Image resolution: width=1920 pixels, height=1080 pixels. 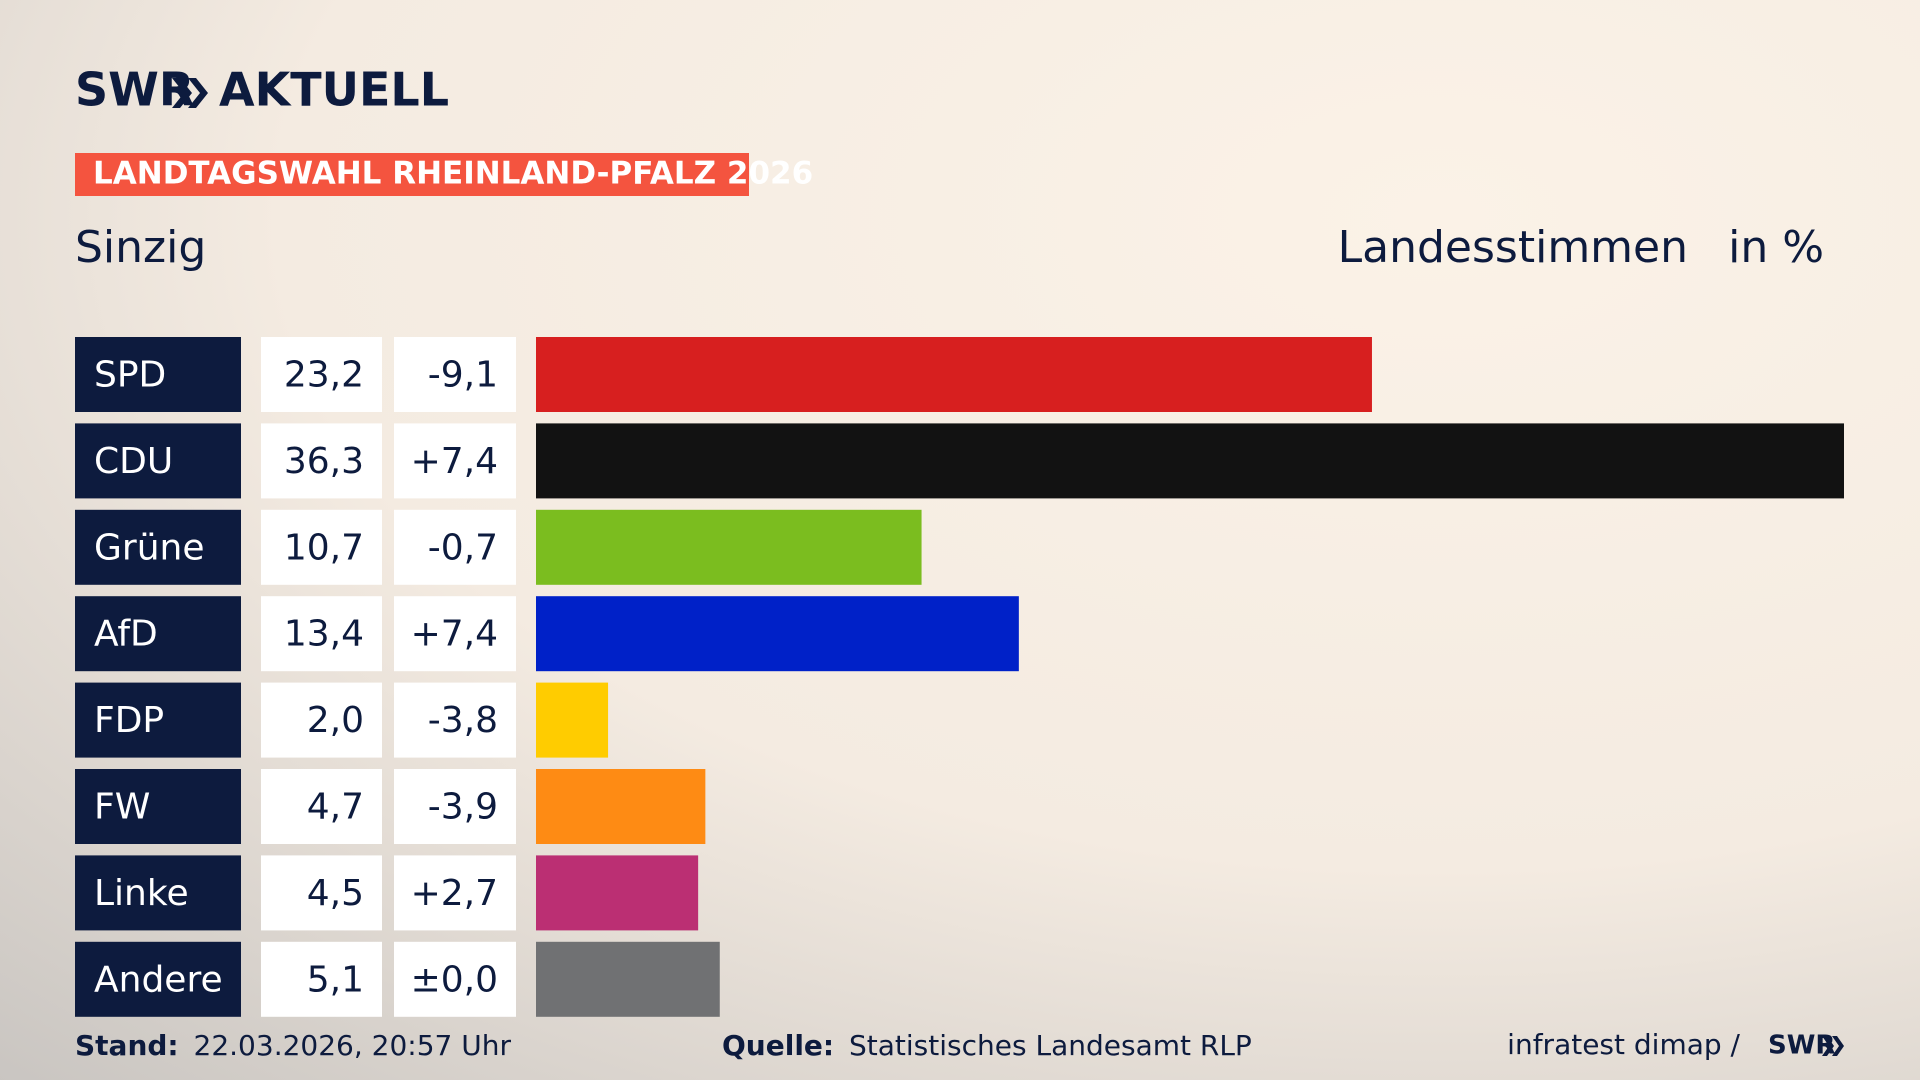 I want to click on change-label: -3,9, so click(x=463, y=807).